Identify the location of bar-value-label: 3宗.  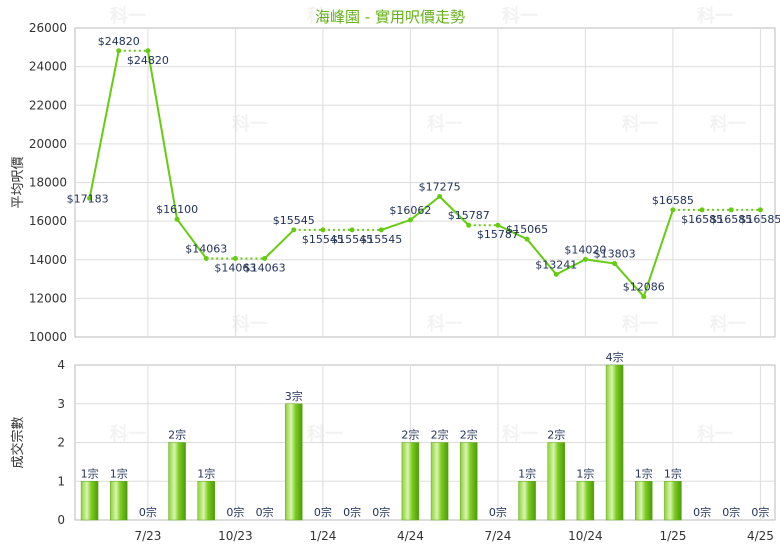
(294, 396).